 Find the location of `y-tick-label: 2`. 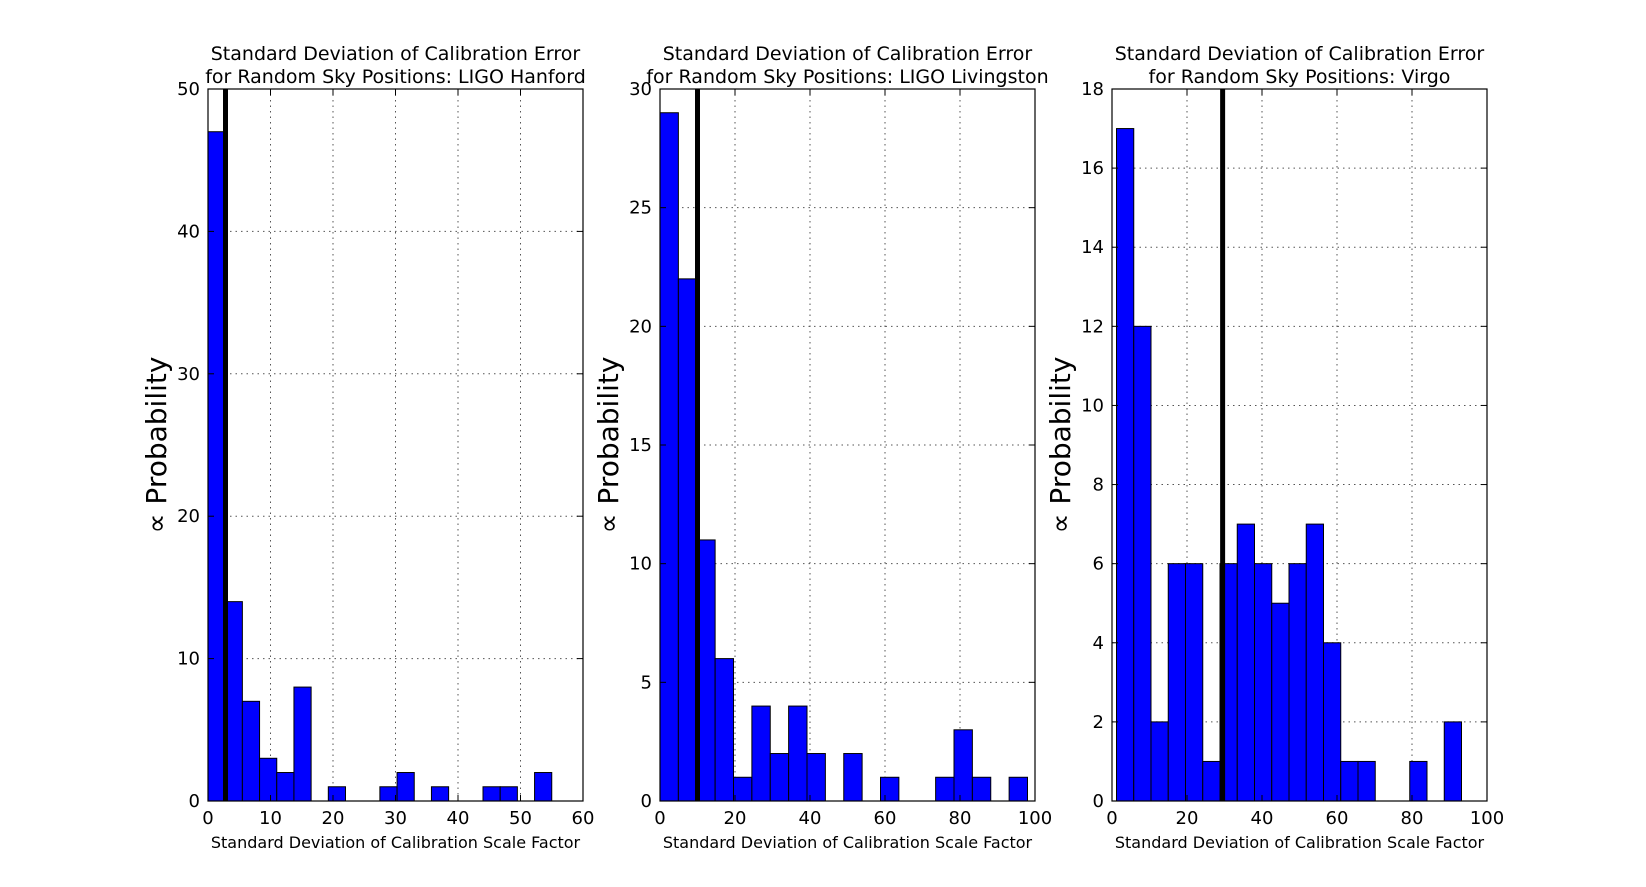

y-tick-label: 2 is located at coordinates (1098, 722).